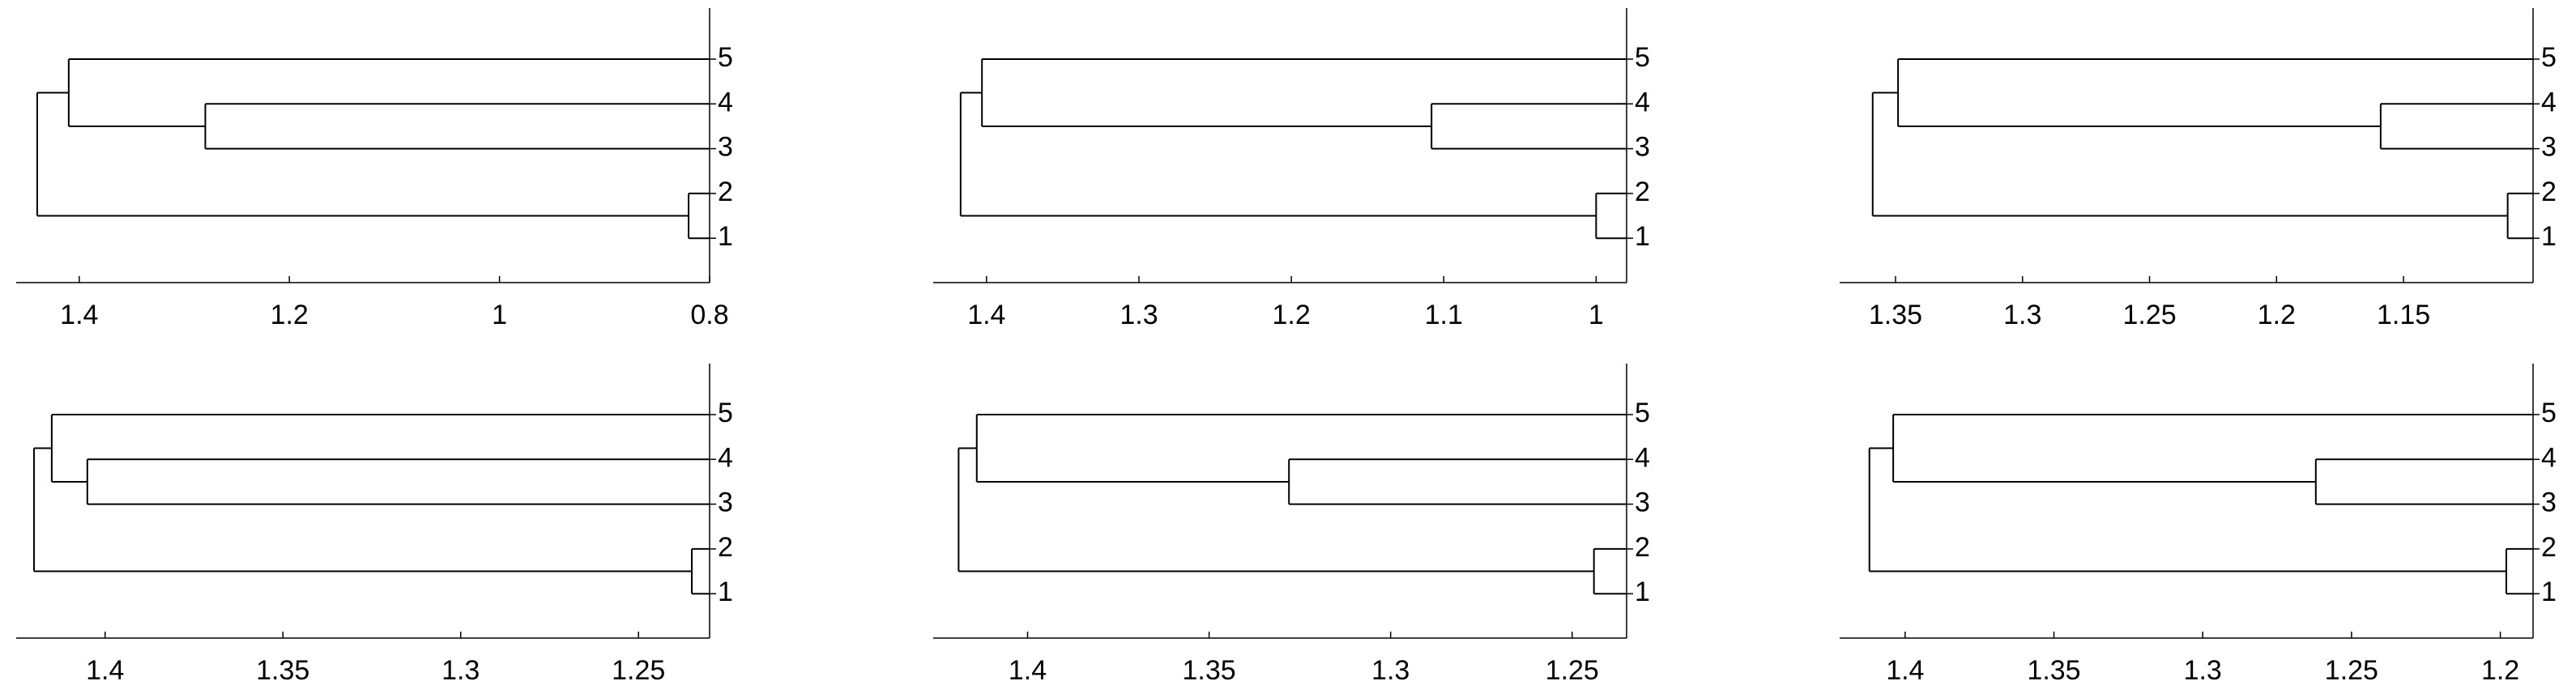 Image resolution: width=2576 pixels, height=698 pixels. I want to click on x-tick-label: 1.15, so click(2404, 315).